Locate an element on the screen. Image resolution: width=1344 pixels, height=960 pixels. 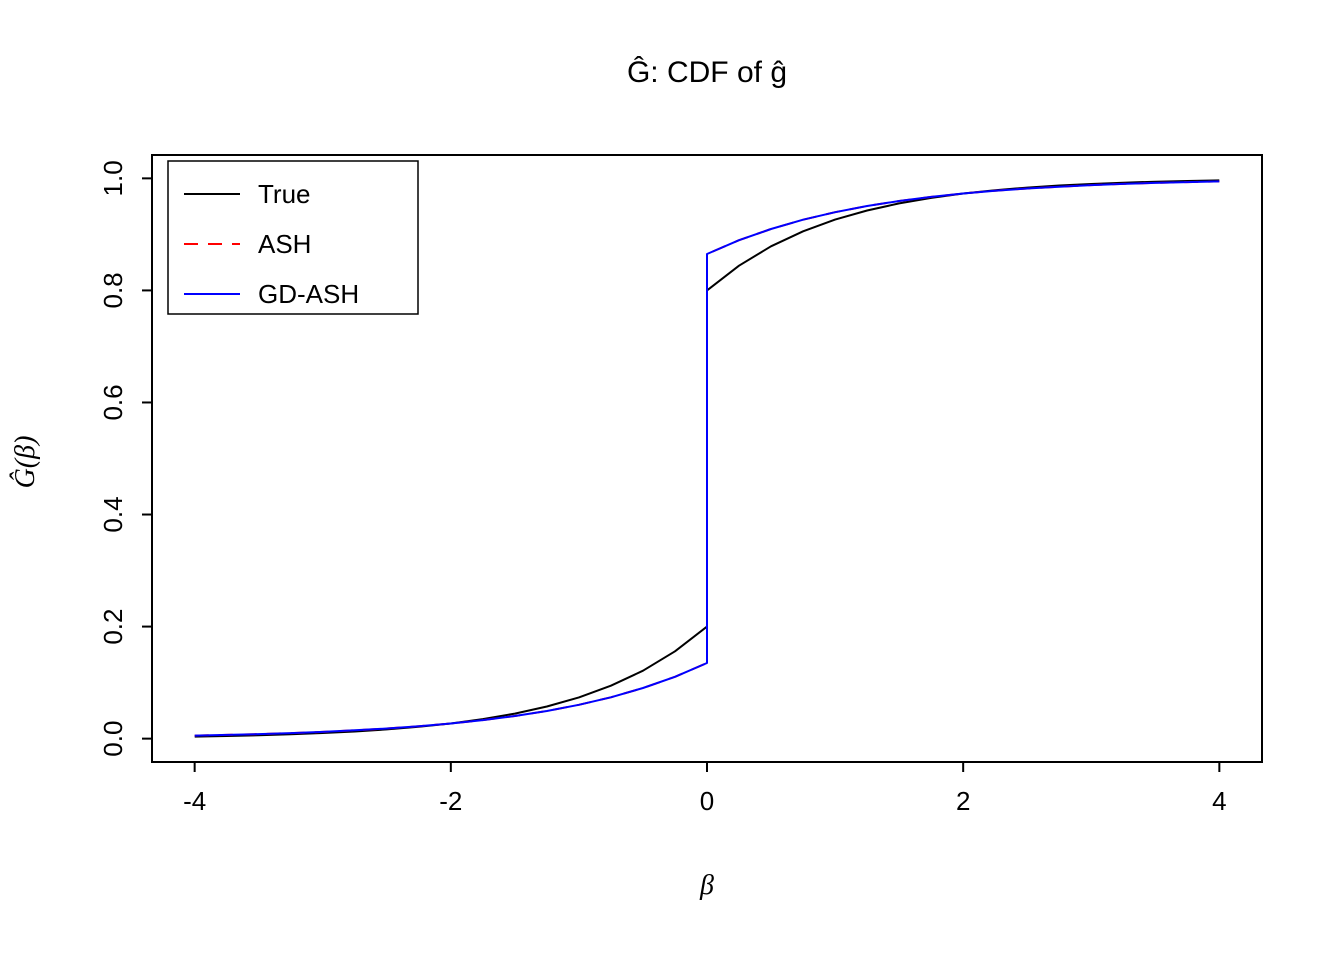
y-tick-label: 0.6 is located at coordinates (113, 402).